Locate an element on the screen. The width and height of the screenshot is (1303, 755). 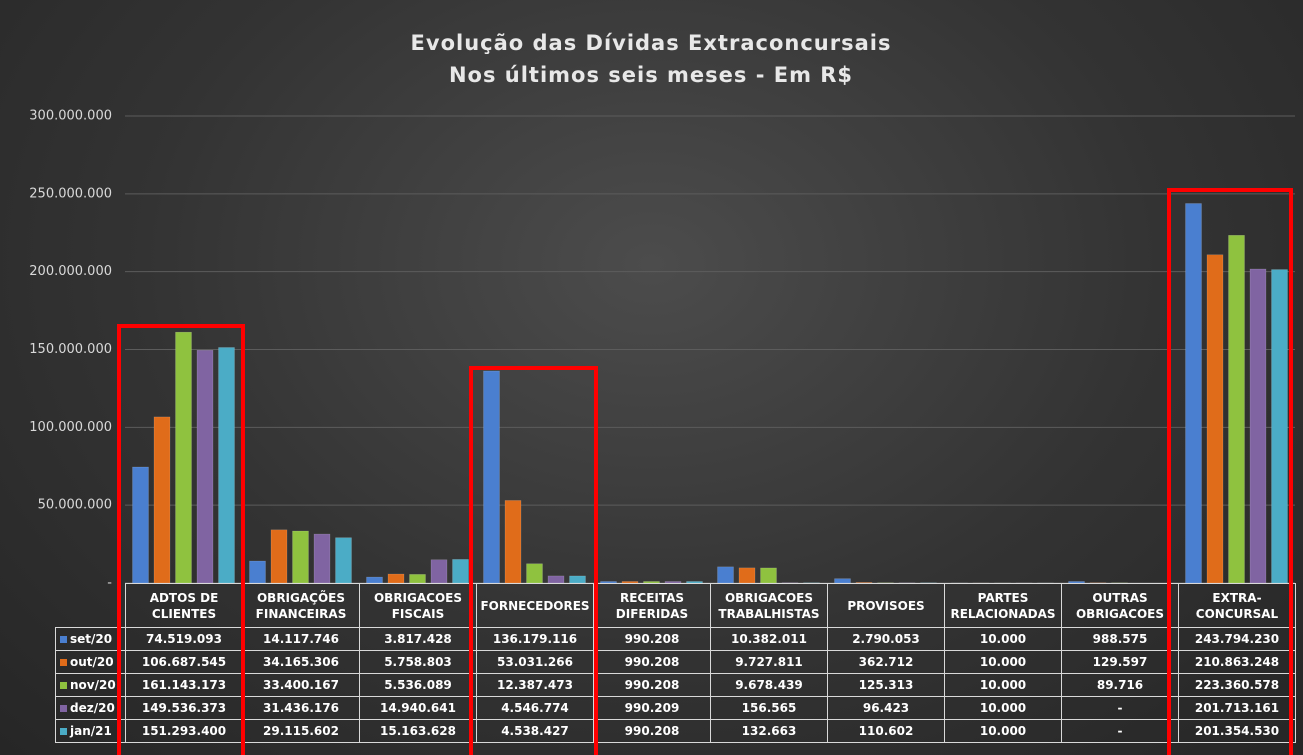
legend-cell: dez/20 is located at coordinates (90, 708).